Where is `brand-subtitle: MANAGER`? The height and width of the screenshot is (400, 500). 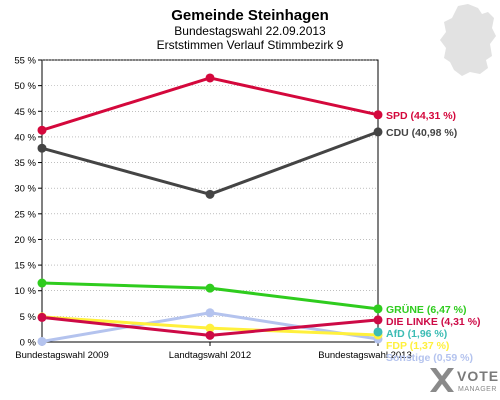 brand-subtitle: MANAGER is located at coordinates (477, 389).